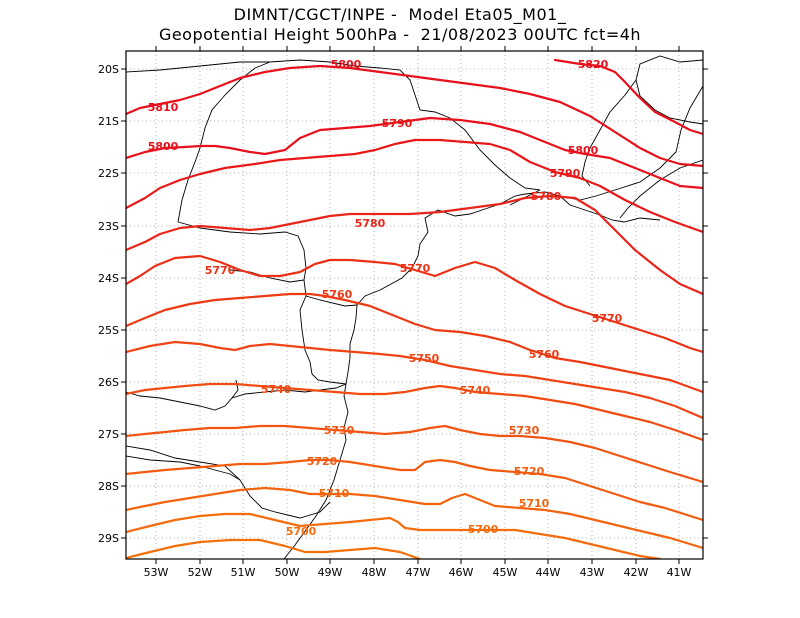 Image resolution: width=800 pixels, height=618 pixels. What do you see at coordinates (156, 572) in the screenshot?
I see `lon-label: 53W` at bounding box center [156, 572].